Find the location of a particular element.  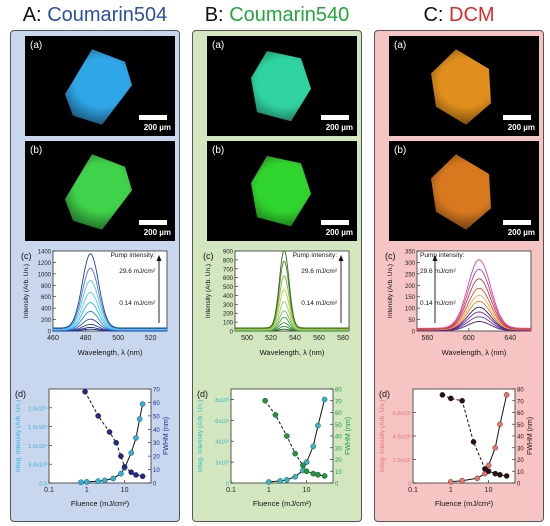

y-tick-label: 4x10³ is located at coordinates (222, 443).